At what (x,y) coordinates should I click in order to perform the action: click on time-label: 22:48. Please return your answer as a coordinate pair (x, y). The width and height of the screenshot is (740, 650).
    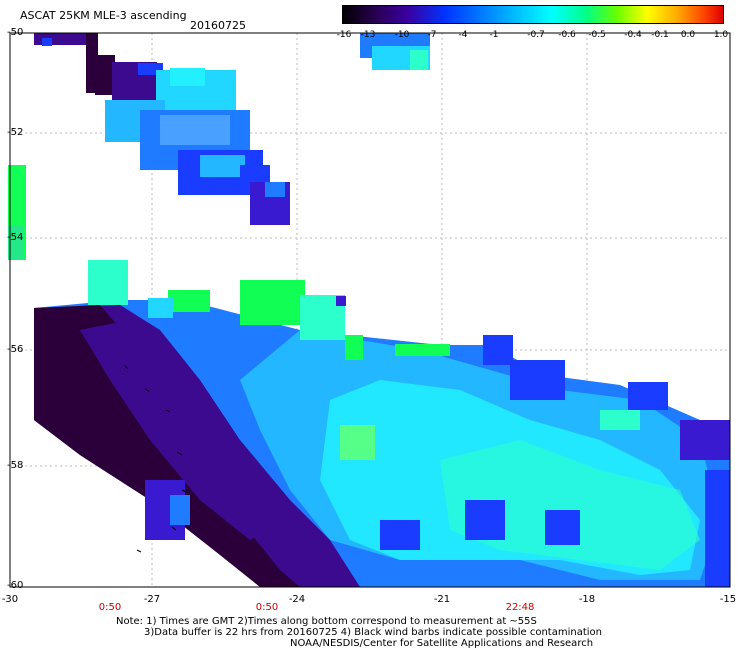
    Looking at the image, I should click on (520, 607).